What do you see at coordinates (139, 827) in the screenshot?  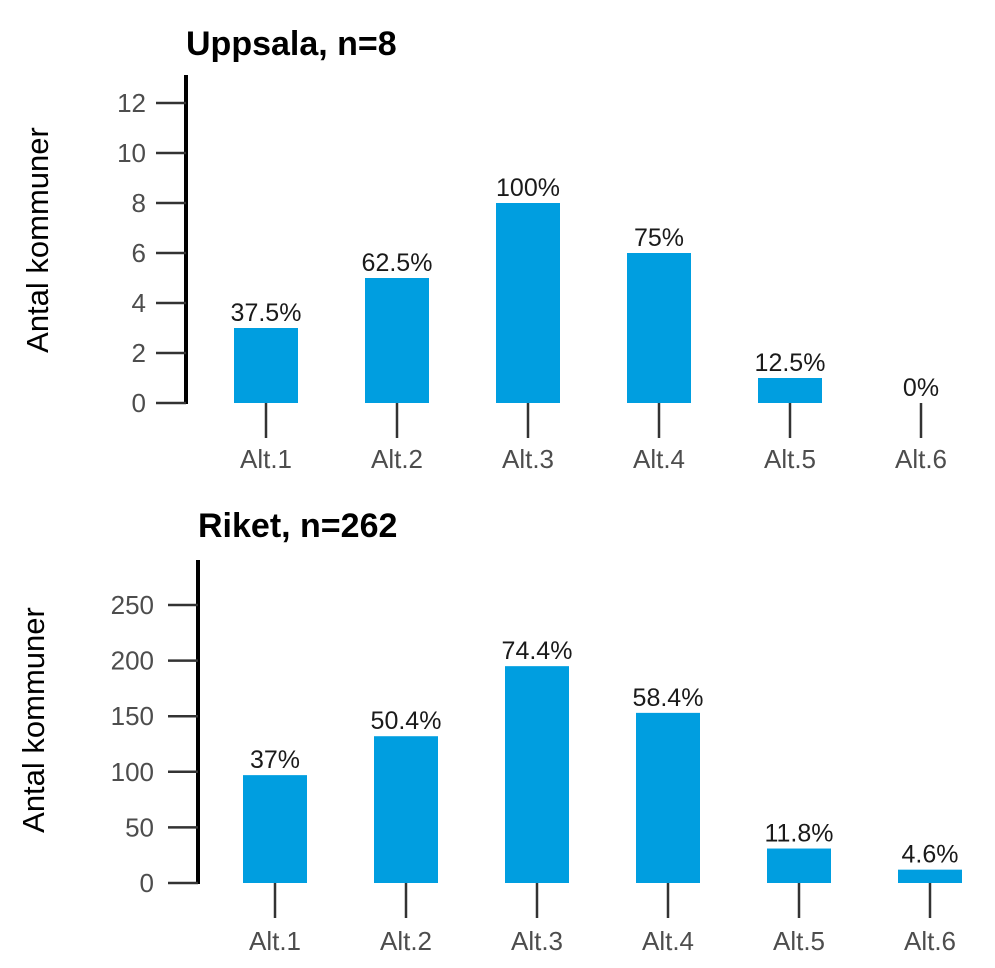 I see `y-tick-label: 50` at bounding box center [139, 827].